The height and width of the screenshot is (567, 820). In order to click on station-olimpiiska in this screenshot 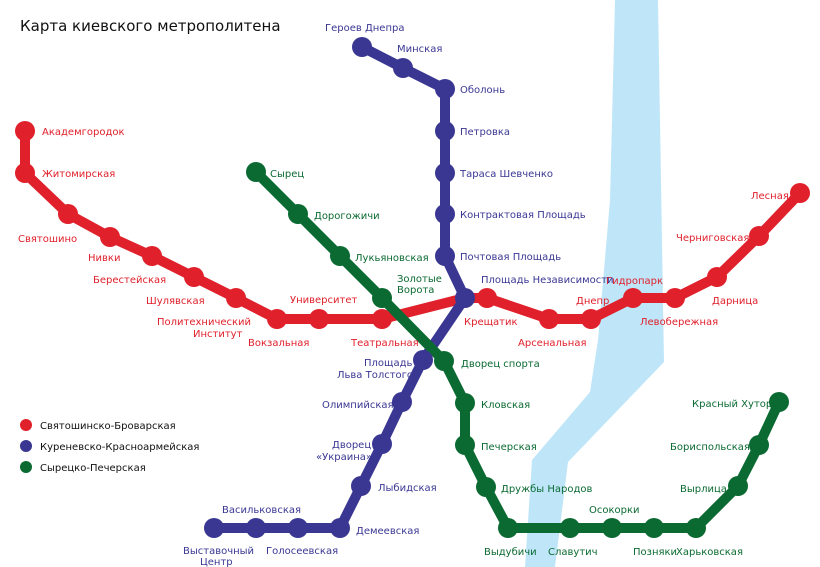, I will do `click(402, 402)`.